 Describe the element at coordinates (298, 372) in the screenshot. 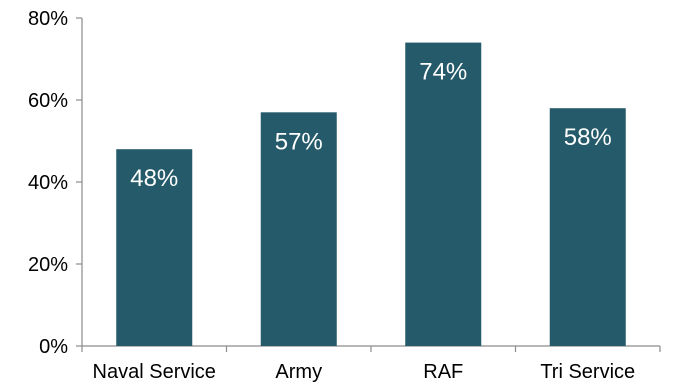

I see `x-category-label: Army` at that location.